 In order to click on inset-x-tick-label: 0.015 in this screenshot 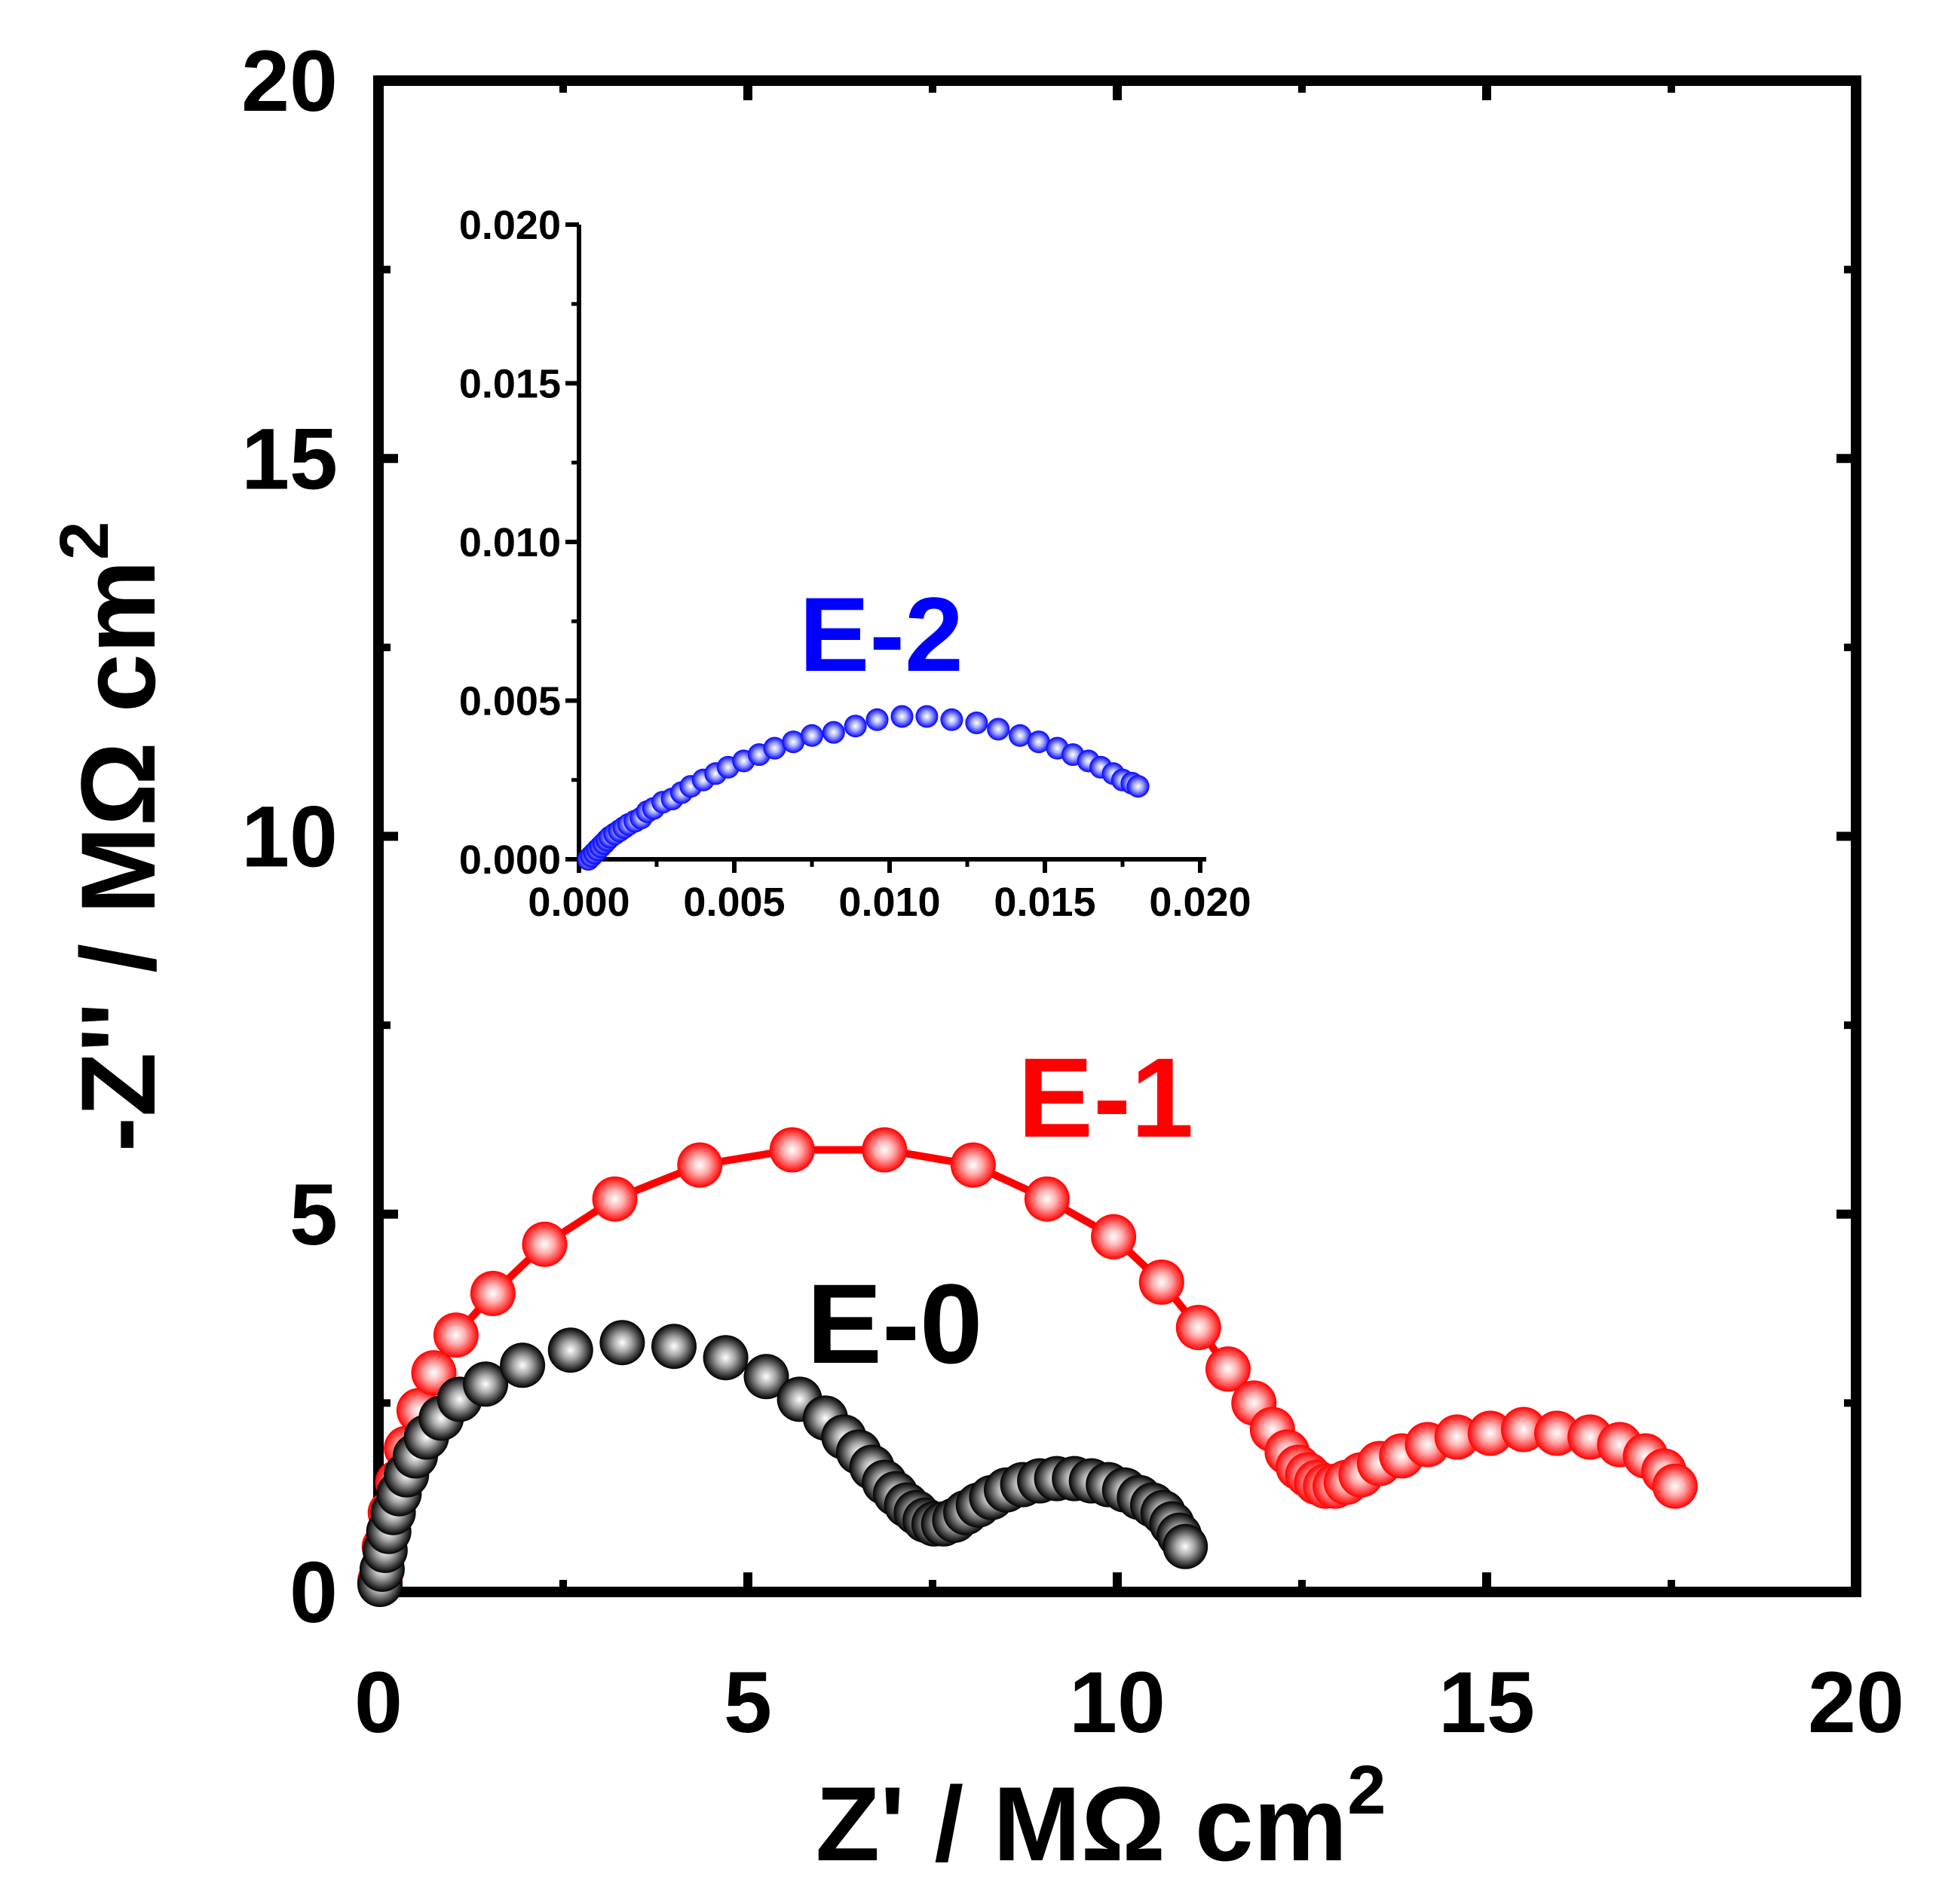, I will do `click(1044, 902)`.